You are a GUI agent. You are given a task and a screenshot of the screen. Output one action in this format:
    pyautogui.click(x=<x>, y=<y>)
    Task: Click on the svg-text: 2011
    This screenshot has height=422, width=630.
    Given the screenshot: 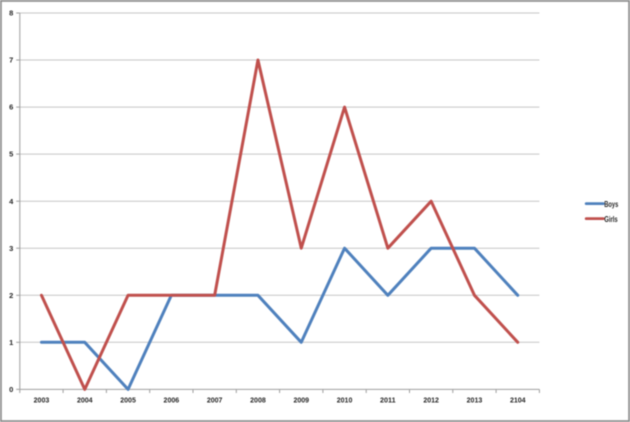 What is the action you would take?
    pyautogui.click(x=388, y=400)
    